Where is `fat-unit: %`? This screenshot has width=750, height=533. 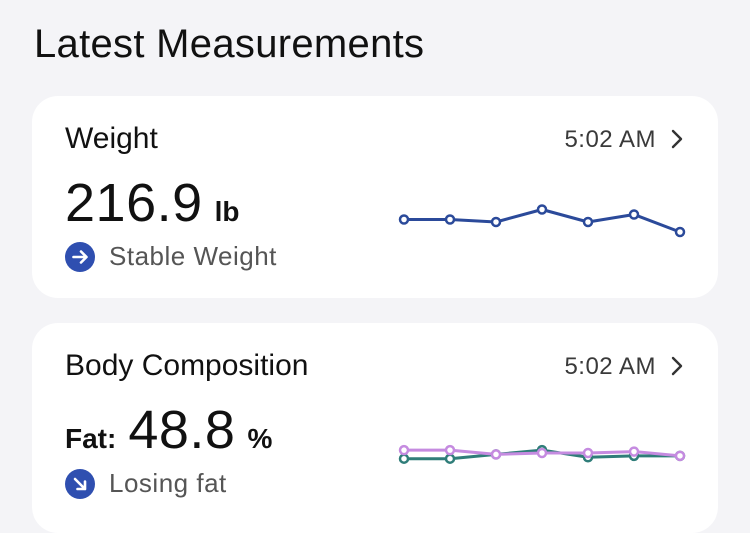
fat-unit: % is located at coordinates (260, 438).